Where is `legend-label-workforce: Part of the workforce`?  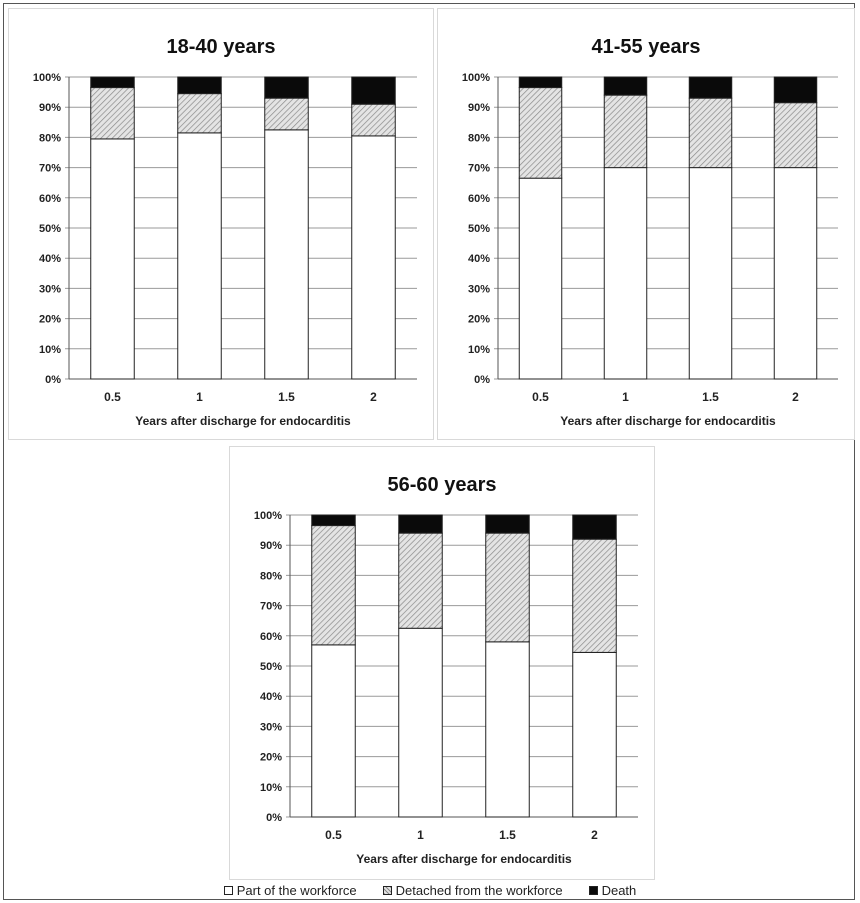 legend-label-workforce: Part of the workforce is located at coordinates (296, 890).